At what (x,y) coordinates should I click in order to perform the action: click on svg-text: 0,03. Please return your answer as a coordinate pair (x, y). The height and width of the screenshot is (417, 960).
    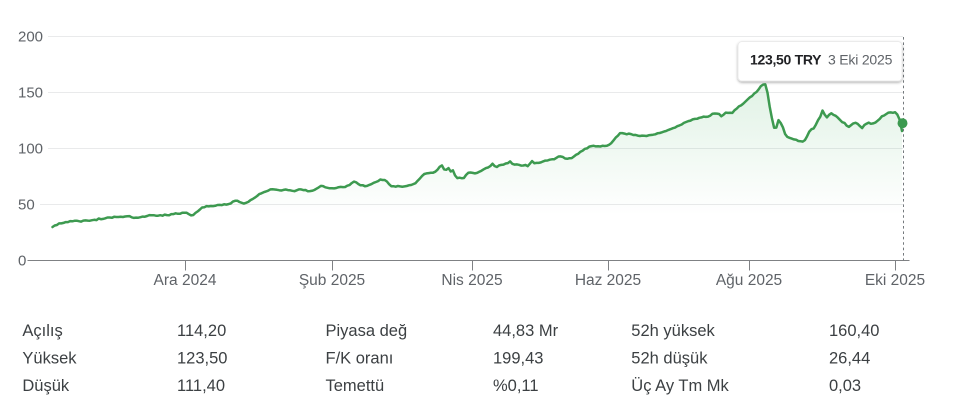
    Looking at the image, I should click on (845, 386).